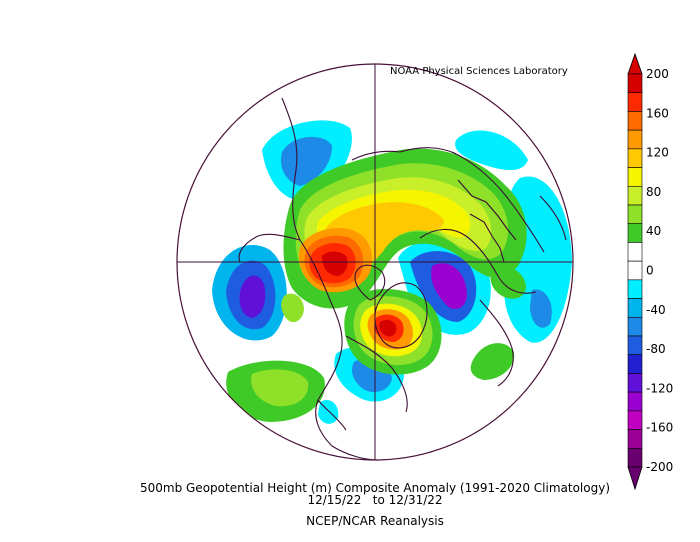 The height and width of the screenshot is (542, 700). What do you see at coordinates (659, 388) in the screenshot?
I see `colorbar-tick-label: -120` at bounding box center [659, 388].